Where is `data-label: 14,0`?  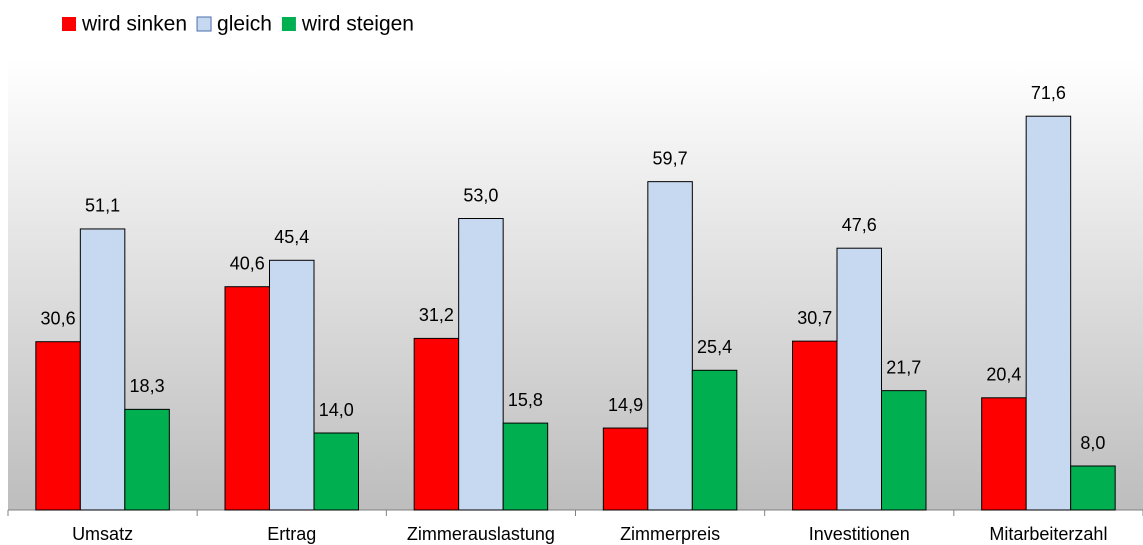 data-label: 14,0 is located at coordinates (336, 410).